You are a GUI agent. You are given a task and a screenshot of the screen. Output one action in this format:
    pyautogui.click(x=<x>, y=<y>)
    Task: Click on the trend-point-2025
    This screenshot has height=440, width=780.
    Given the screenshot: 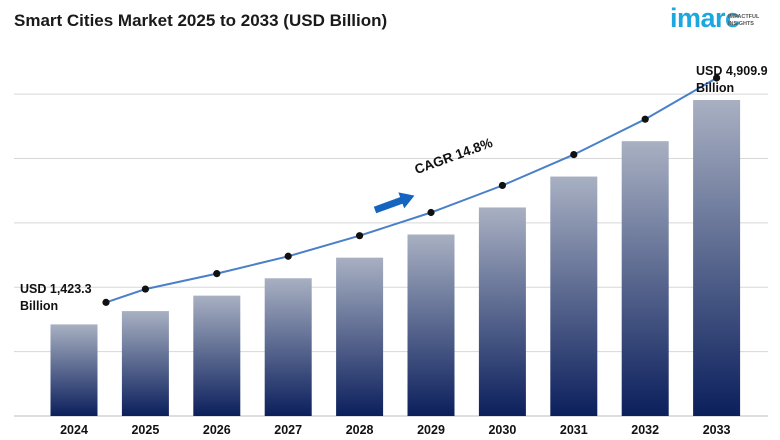 What is the action you would take?
    pyautogui.click(x=145, y=289)
    